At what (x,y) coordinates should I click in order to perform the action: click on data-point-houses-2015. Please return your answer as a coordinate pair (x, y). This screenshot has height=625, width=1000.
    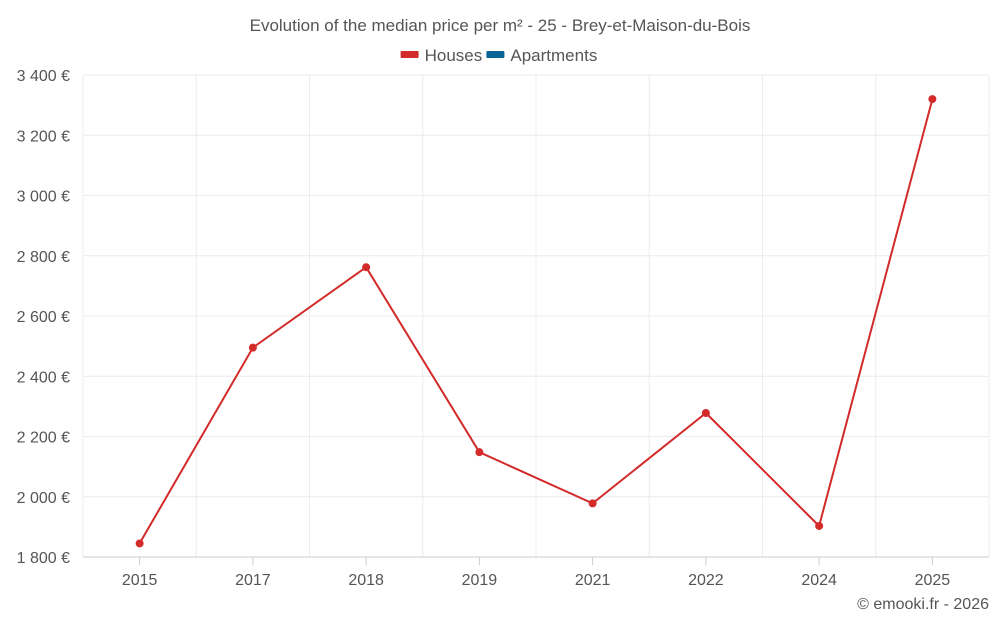
    Looking at the image, I should click on (139, 543).